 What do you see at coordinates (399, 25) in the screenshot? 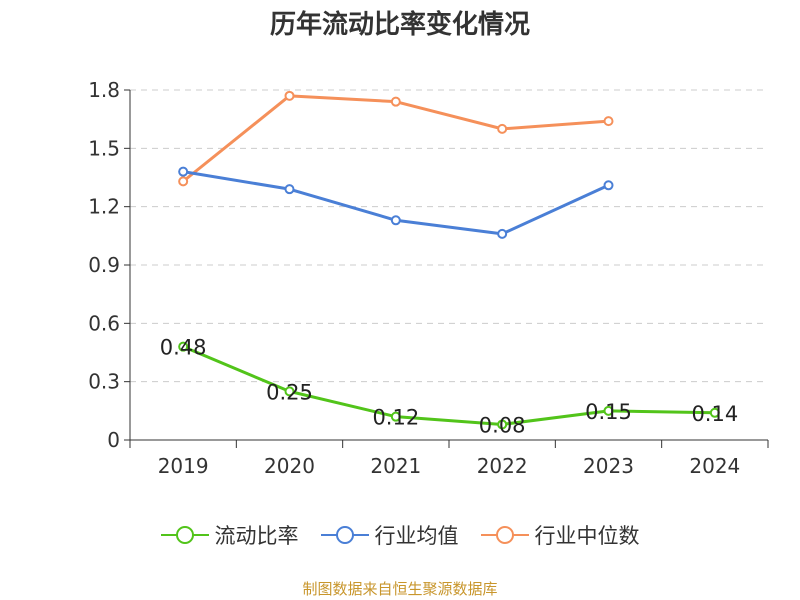
I see `chart-title: 历年流动比率变化情况` at bounding box center [399, 25].